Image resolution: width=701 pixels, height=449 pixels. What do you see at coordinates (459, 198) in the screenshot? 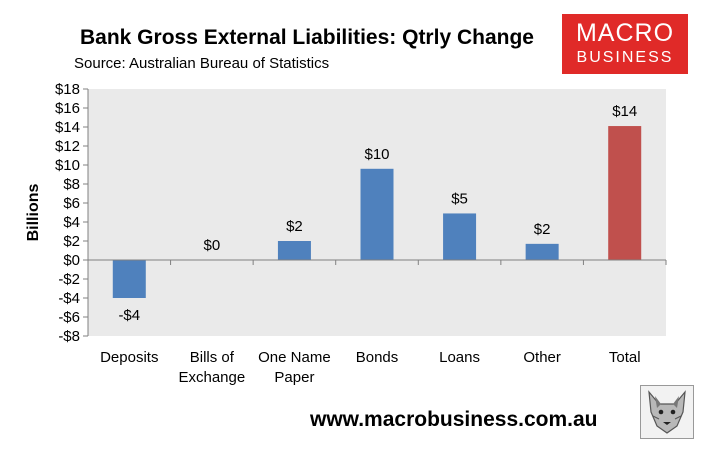
I see `data-label: $5` at bounding box center [459, 198].